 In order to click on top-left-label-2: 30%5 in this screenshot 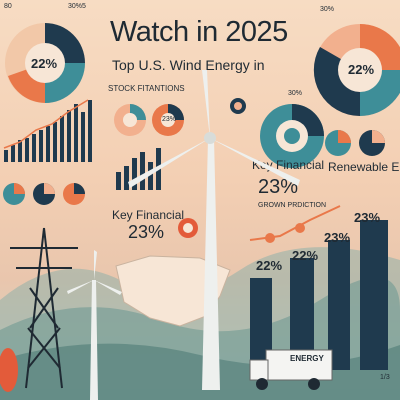, I will do `click(77, 6)`.